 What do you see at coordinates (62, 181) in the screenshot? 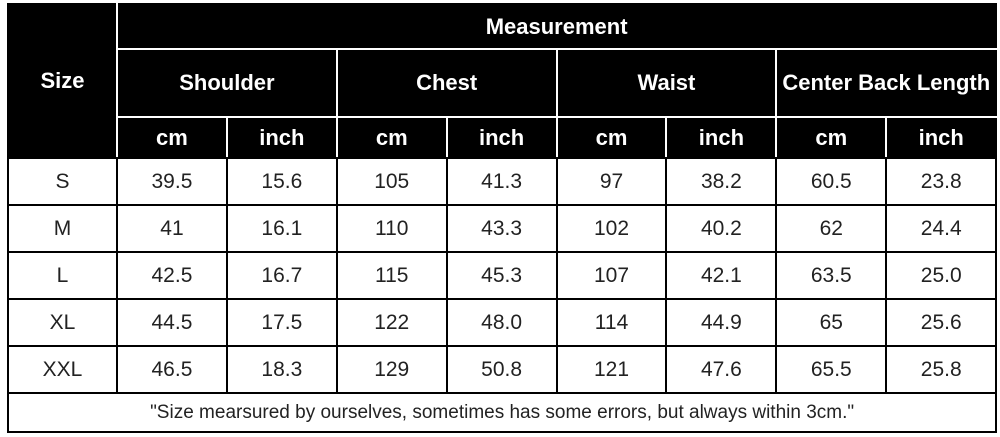
I see `size-cell: S` at bounding box center [62, 181].